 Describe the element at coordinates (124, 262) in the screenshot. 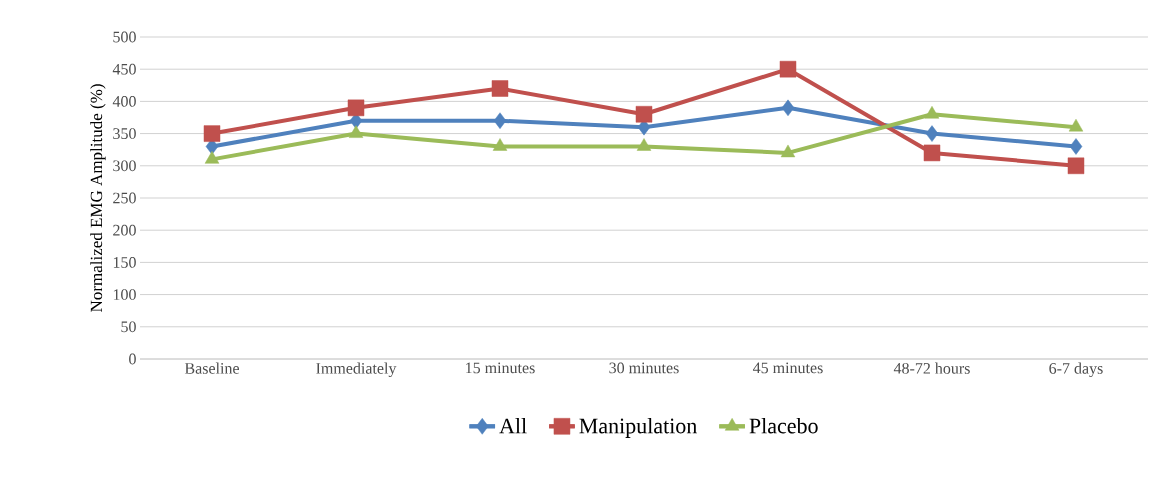

I see `y-tick-label: 150` at that location.